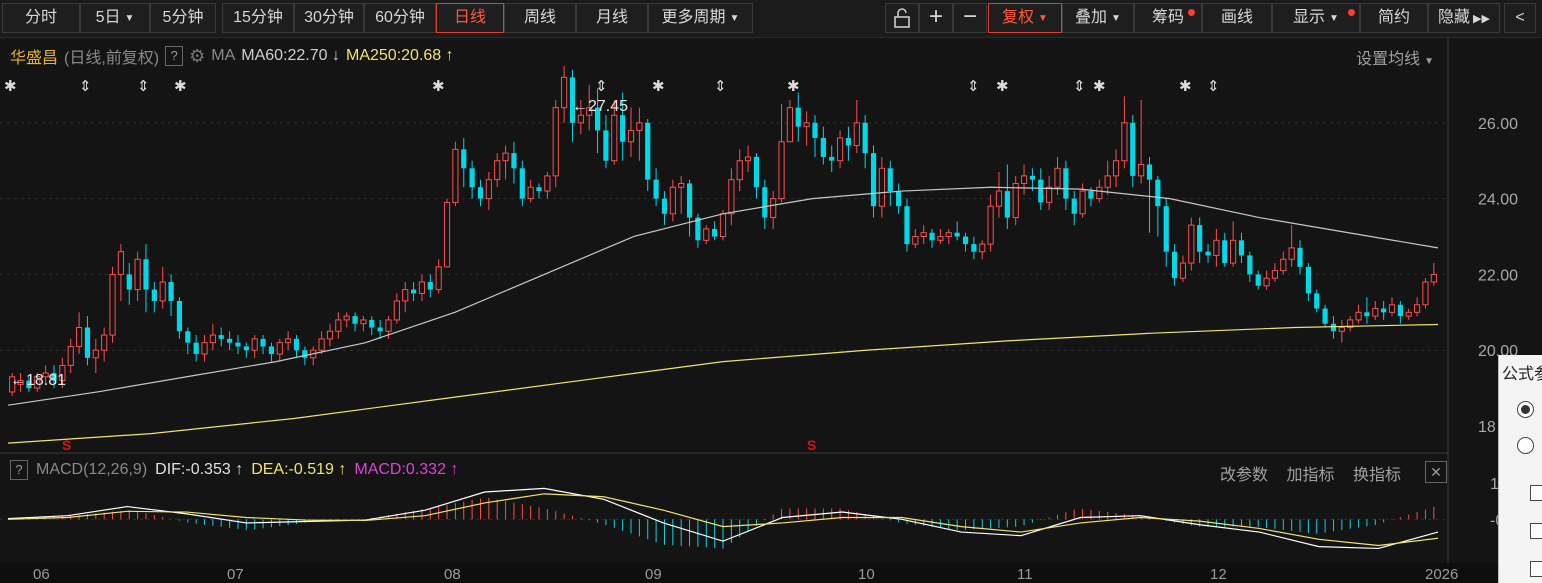 The width and height of the screenshot is (1542, 583). What do you see at coordinates (470, 18) in the screenshot?
I see `period-tab-daily: 日线` at bounding box center [470, 18].